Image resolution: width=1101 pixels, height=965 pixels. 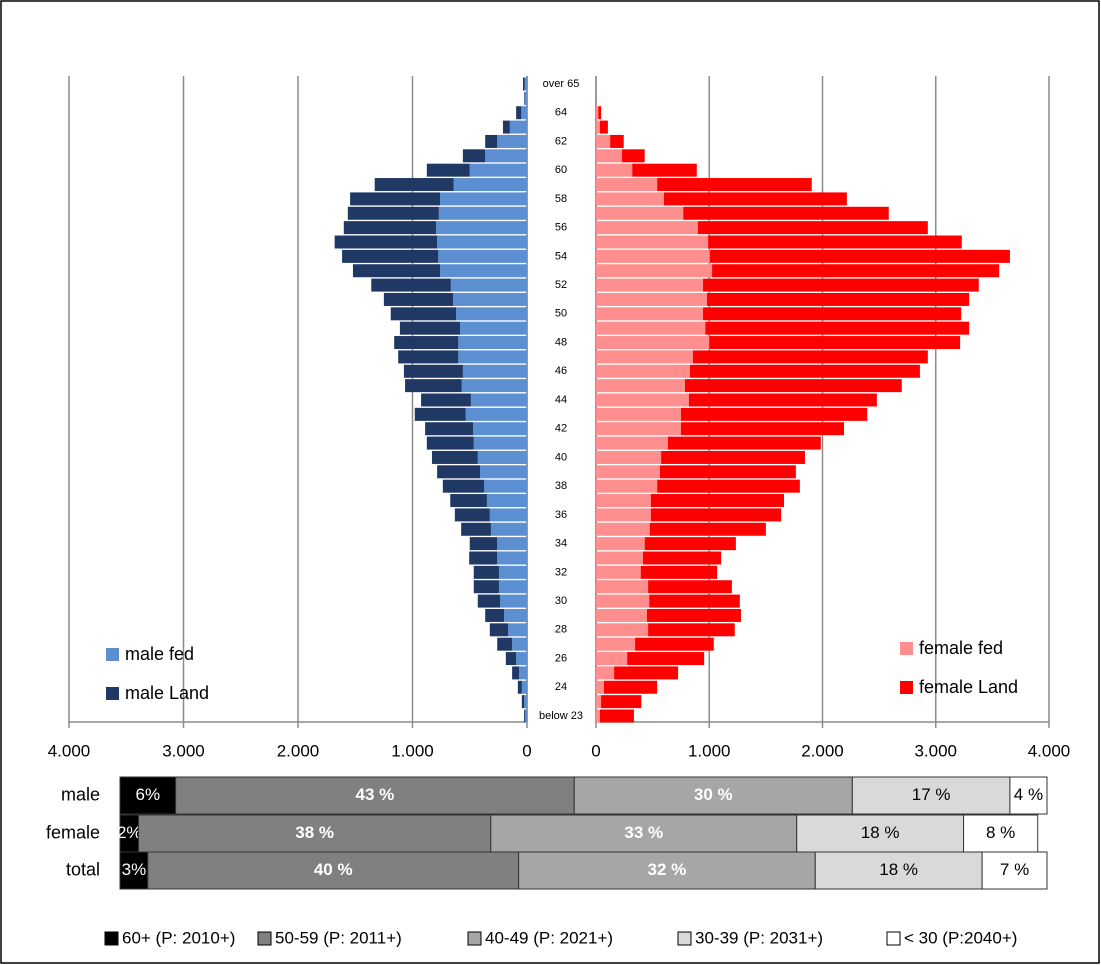 What do you see at coordinates (961, 648) in the screenshot?
I see `legend-label: female fed` at bounding box center [961, 648].